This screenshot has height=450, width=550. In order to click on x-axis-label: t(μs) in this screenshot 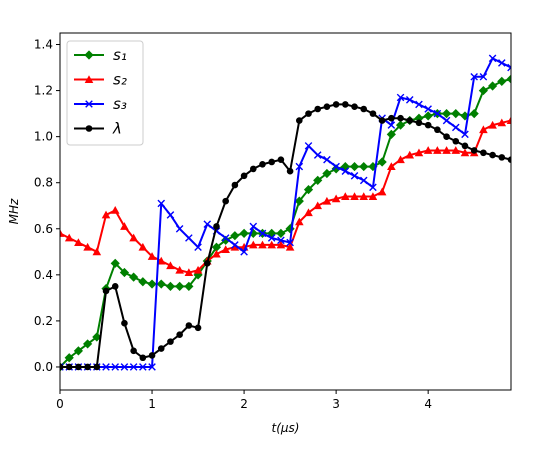, I will do `click(286, 428)`.